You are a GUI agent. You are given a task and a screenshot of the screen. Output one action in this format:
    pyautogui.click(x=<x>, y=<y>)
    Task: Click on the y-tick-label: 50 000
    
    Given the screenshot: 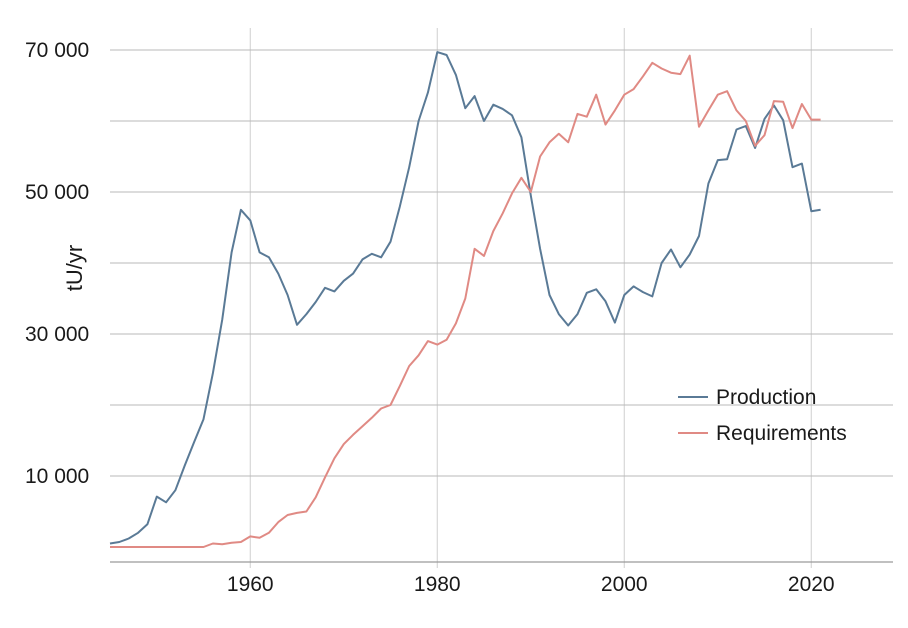 What is the action you would take?
    pyautogui.click(x=57, y=192)
    